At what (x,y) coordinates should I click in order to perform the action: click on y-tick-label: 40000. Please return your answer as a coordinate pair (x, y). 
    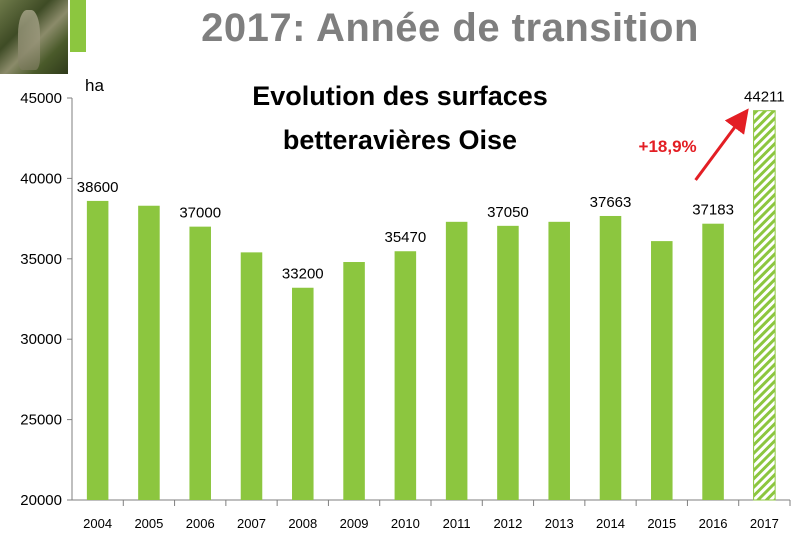
    Looking at the image, I should click on (41, 178).